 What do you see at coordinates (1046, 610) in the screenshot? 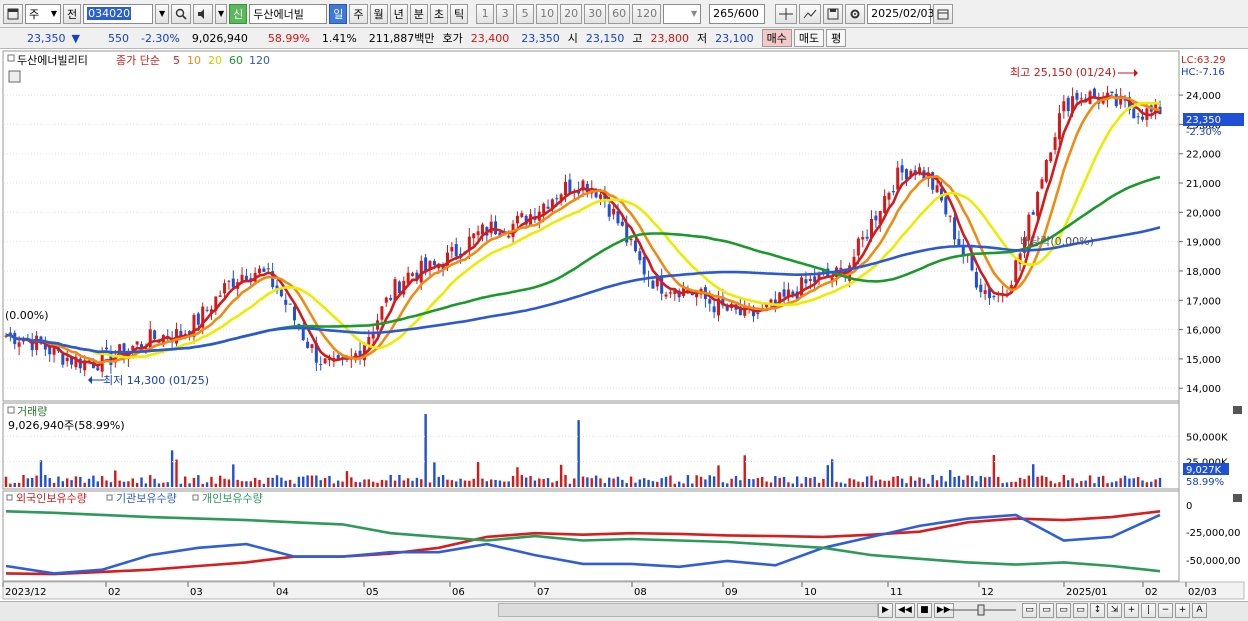
I see `layout-2-icon: ▭` at bounding box center [1046, 610].